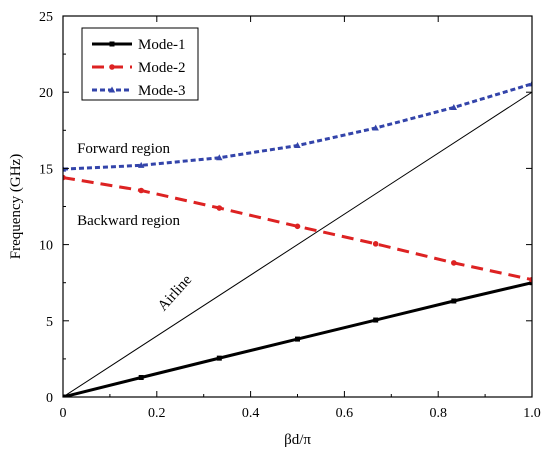  Describe the element at coordinates (46, 246) in the screenshot. I see `y-tick-label: 10` at that location.